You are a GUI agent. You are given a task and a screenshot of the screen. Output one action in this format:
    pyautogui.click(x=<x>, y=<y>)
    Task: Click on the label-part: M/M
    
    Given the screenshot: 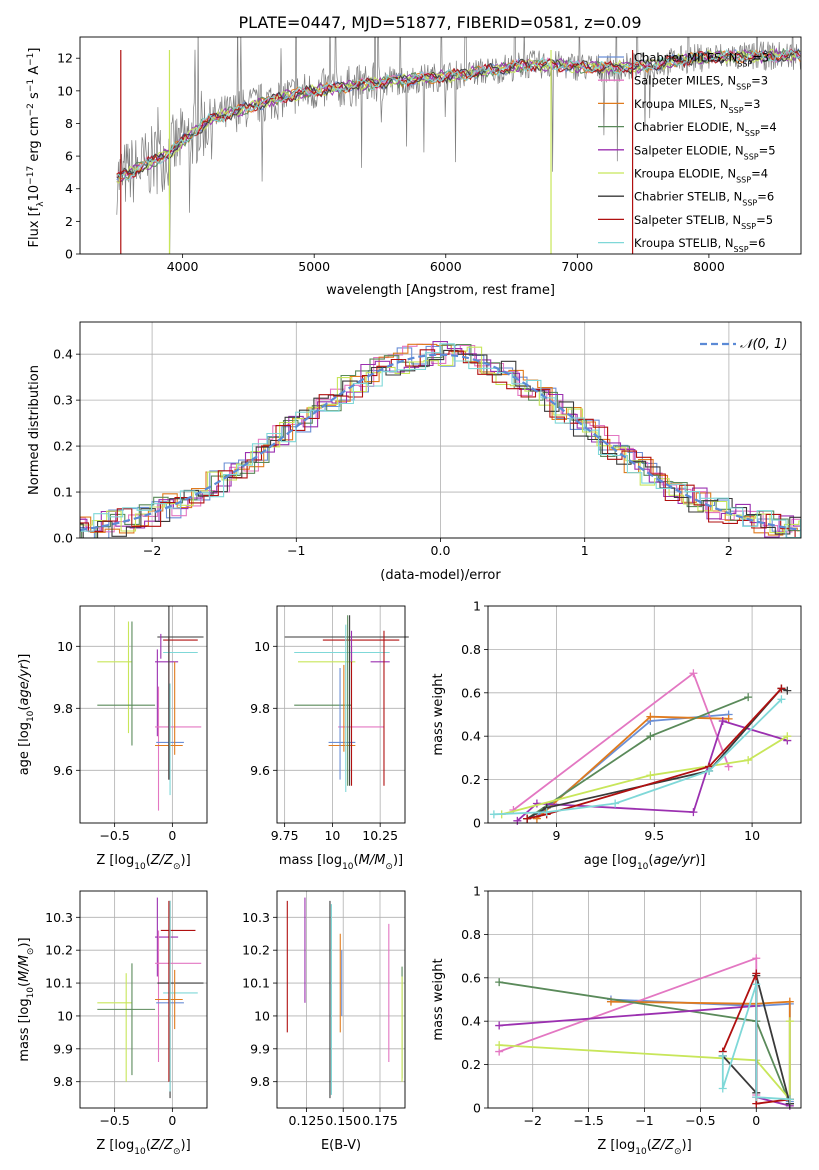 What is the action you would take?
    pyautogui.click(x=372, y=860)
    